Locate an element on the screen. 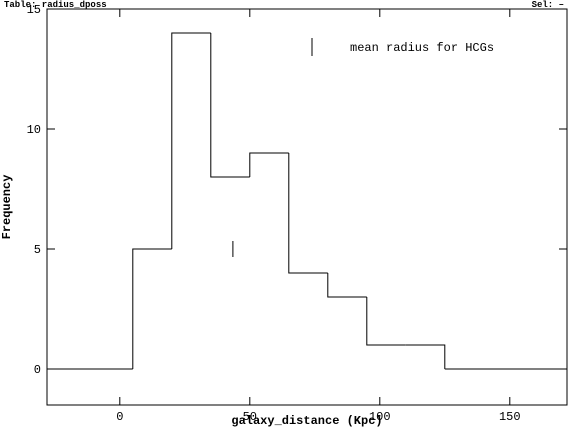 Image resolution: width=568 pixels, height=433 pixels. y-tick-label: 0 is located at coordinates (37, 370).